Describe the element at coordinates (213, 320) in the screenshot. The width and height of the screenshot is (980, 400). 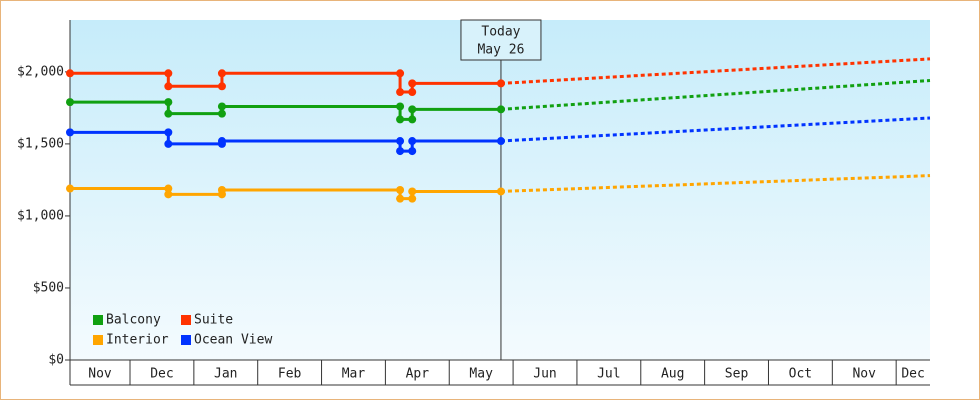
I see `legend-label: Suite` at that location.